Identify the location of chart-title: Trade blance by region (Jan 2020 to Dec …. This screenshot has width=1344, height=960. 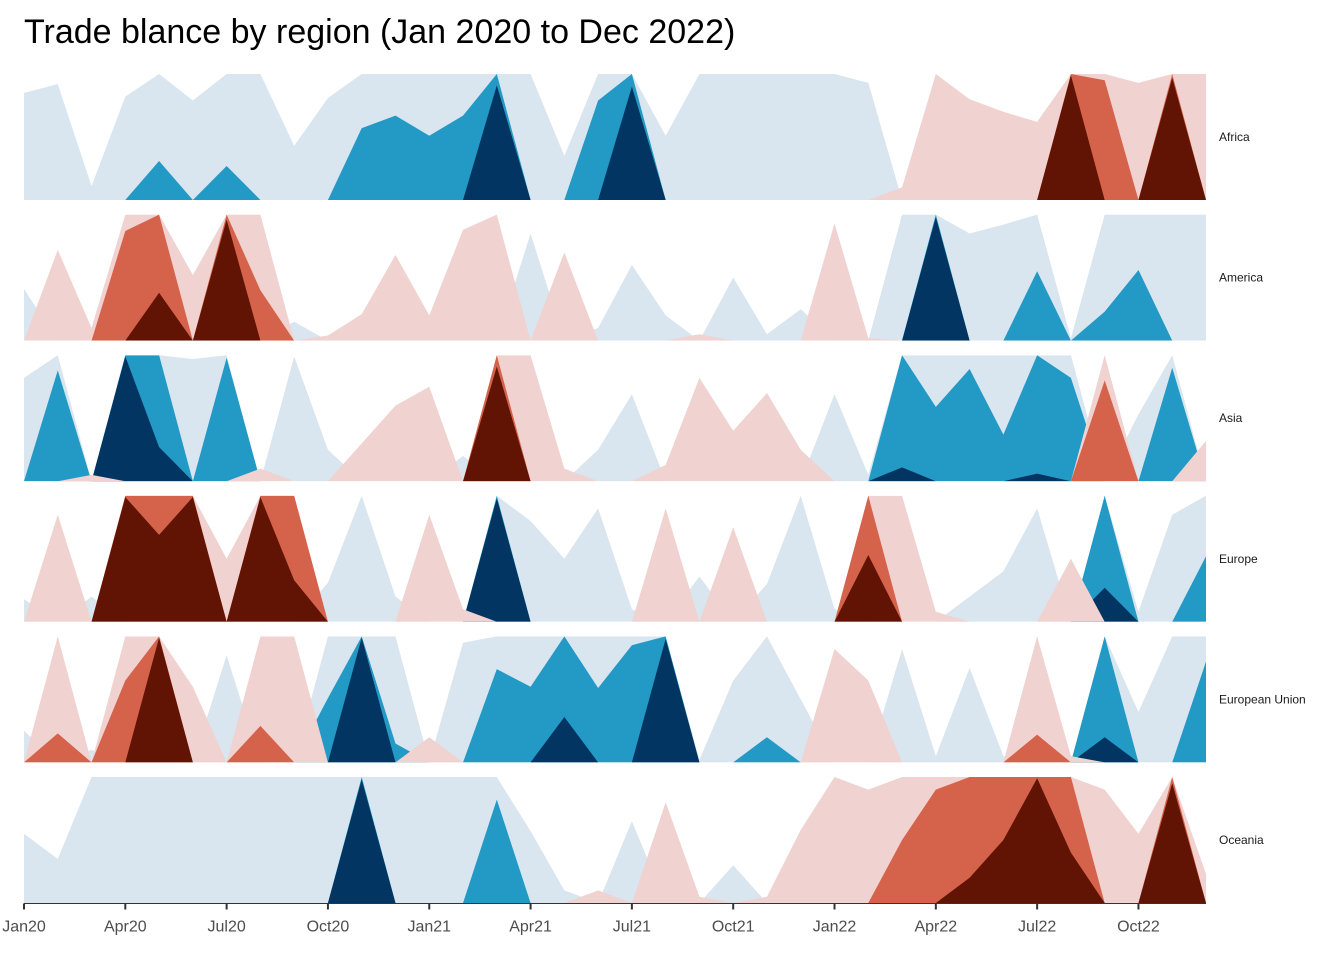
(380, 32).